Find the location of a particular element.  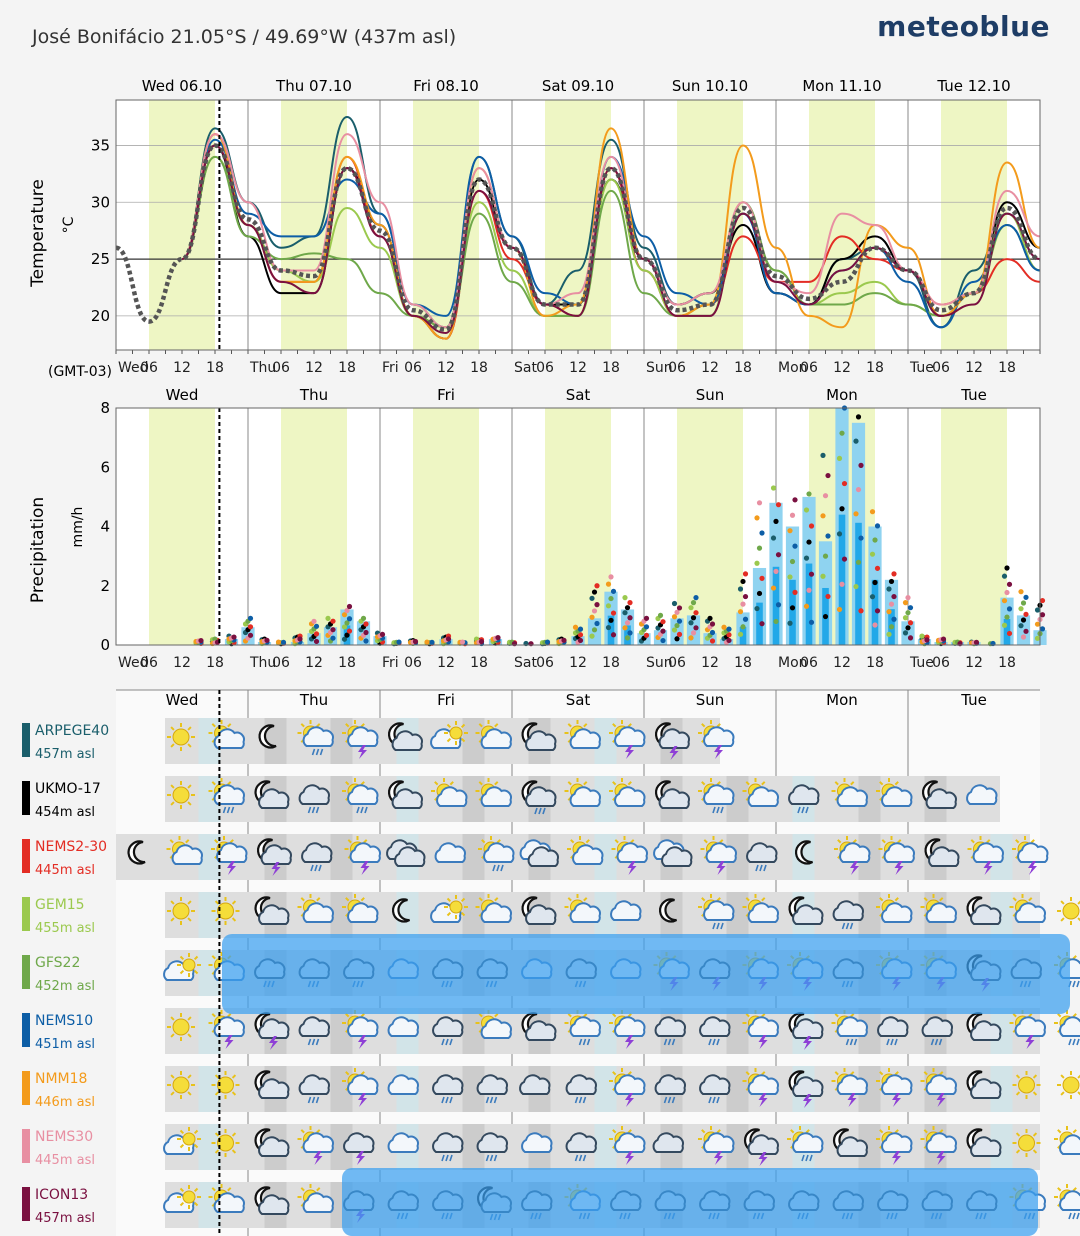

tick-label-day: Sat is located at coordinates (525, 368).